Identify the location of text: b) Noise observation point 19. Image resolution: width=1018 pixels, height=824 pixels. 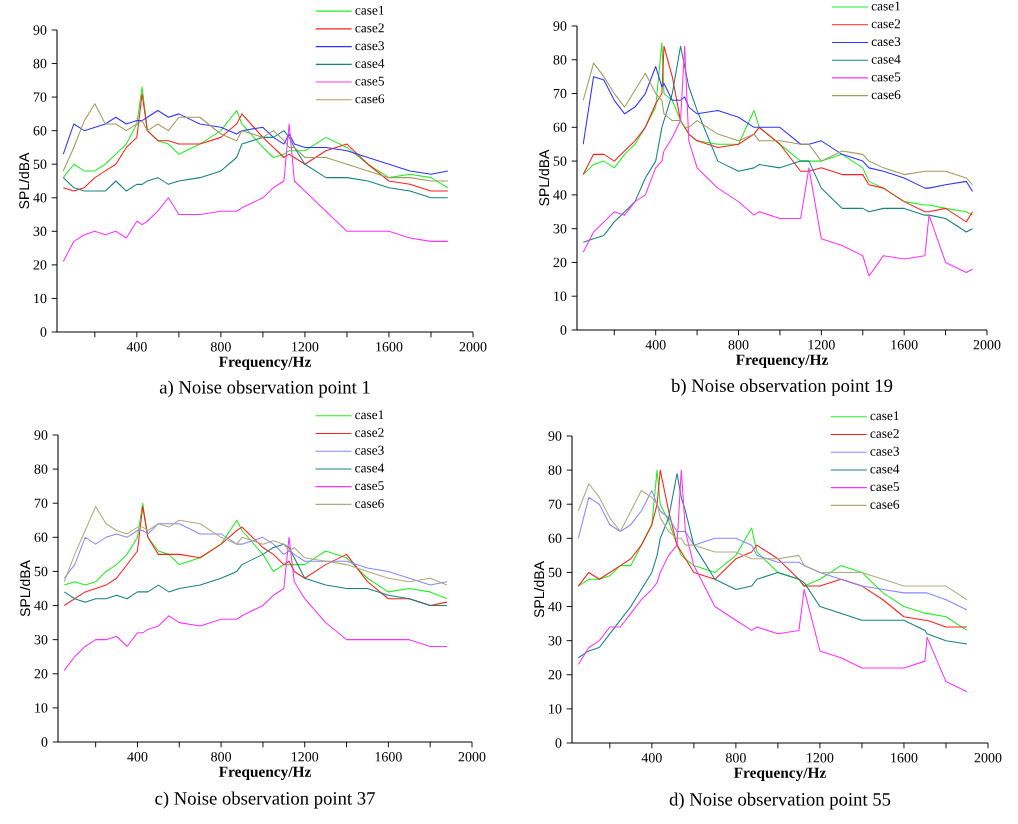
(782, 387).